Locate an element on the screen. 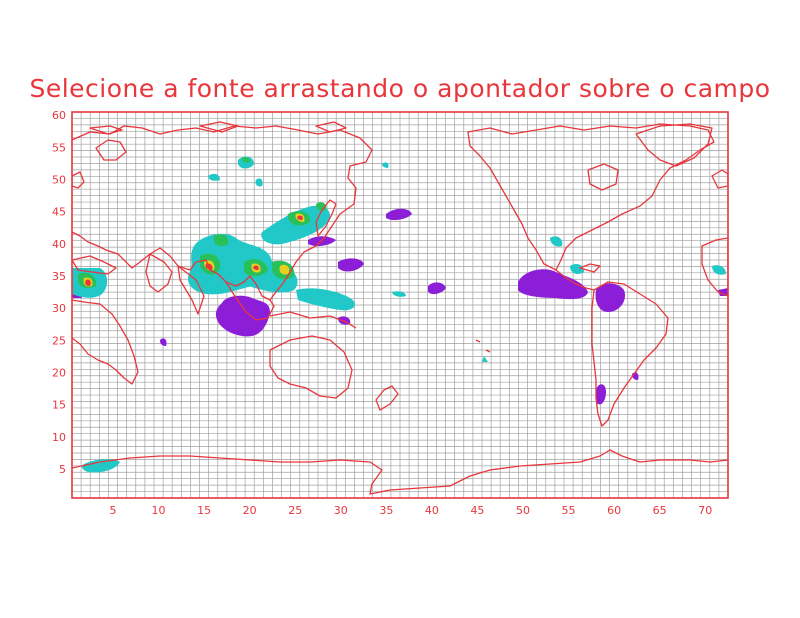 The height and width of the screenshot is (618, 800). coastline-west-africa-right is located at coordinates (714, 267).